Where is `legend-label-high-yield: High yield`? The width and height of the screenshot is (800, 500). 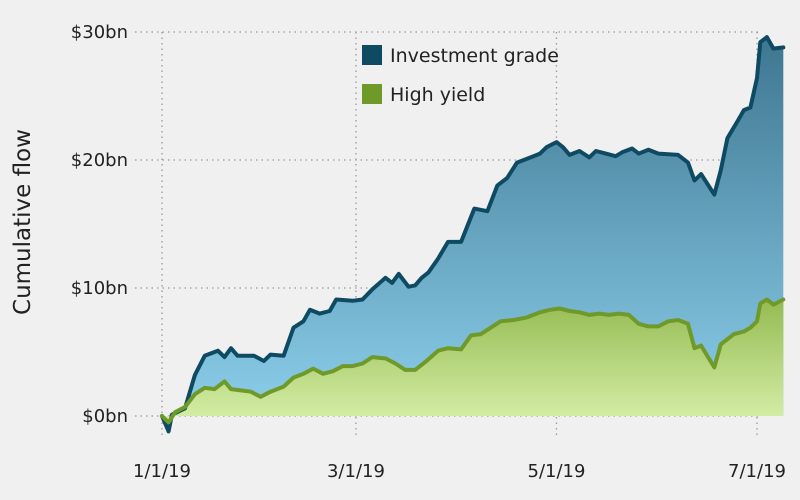 legend-label-high-yield: High yield is located at coordinates (437, 95).